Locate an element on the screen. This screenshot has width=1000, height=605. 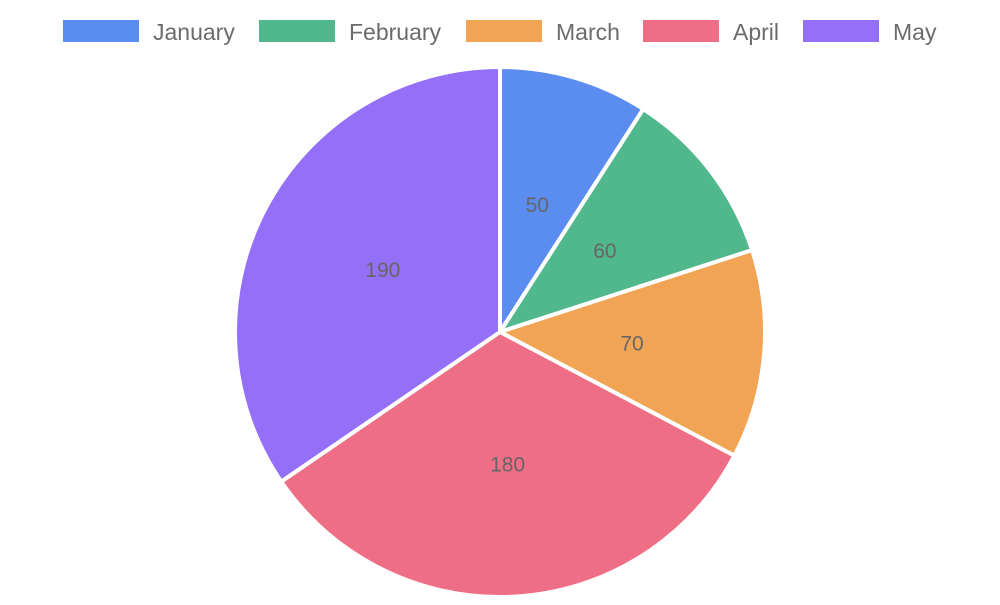
legend-swatch-may is located at coordinates (841, 31).